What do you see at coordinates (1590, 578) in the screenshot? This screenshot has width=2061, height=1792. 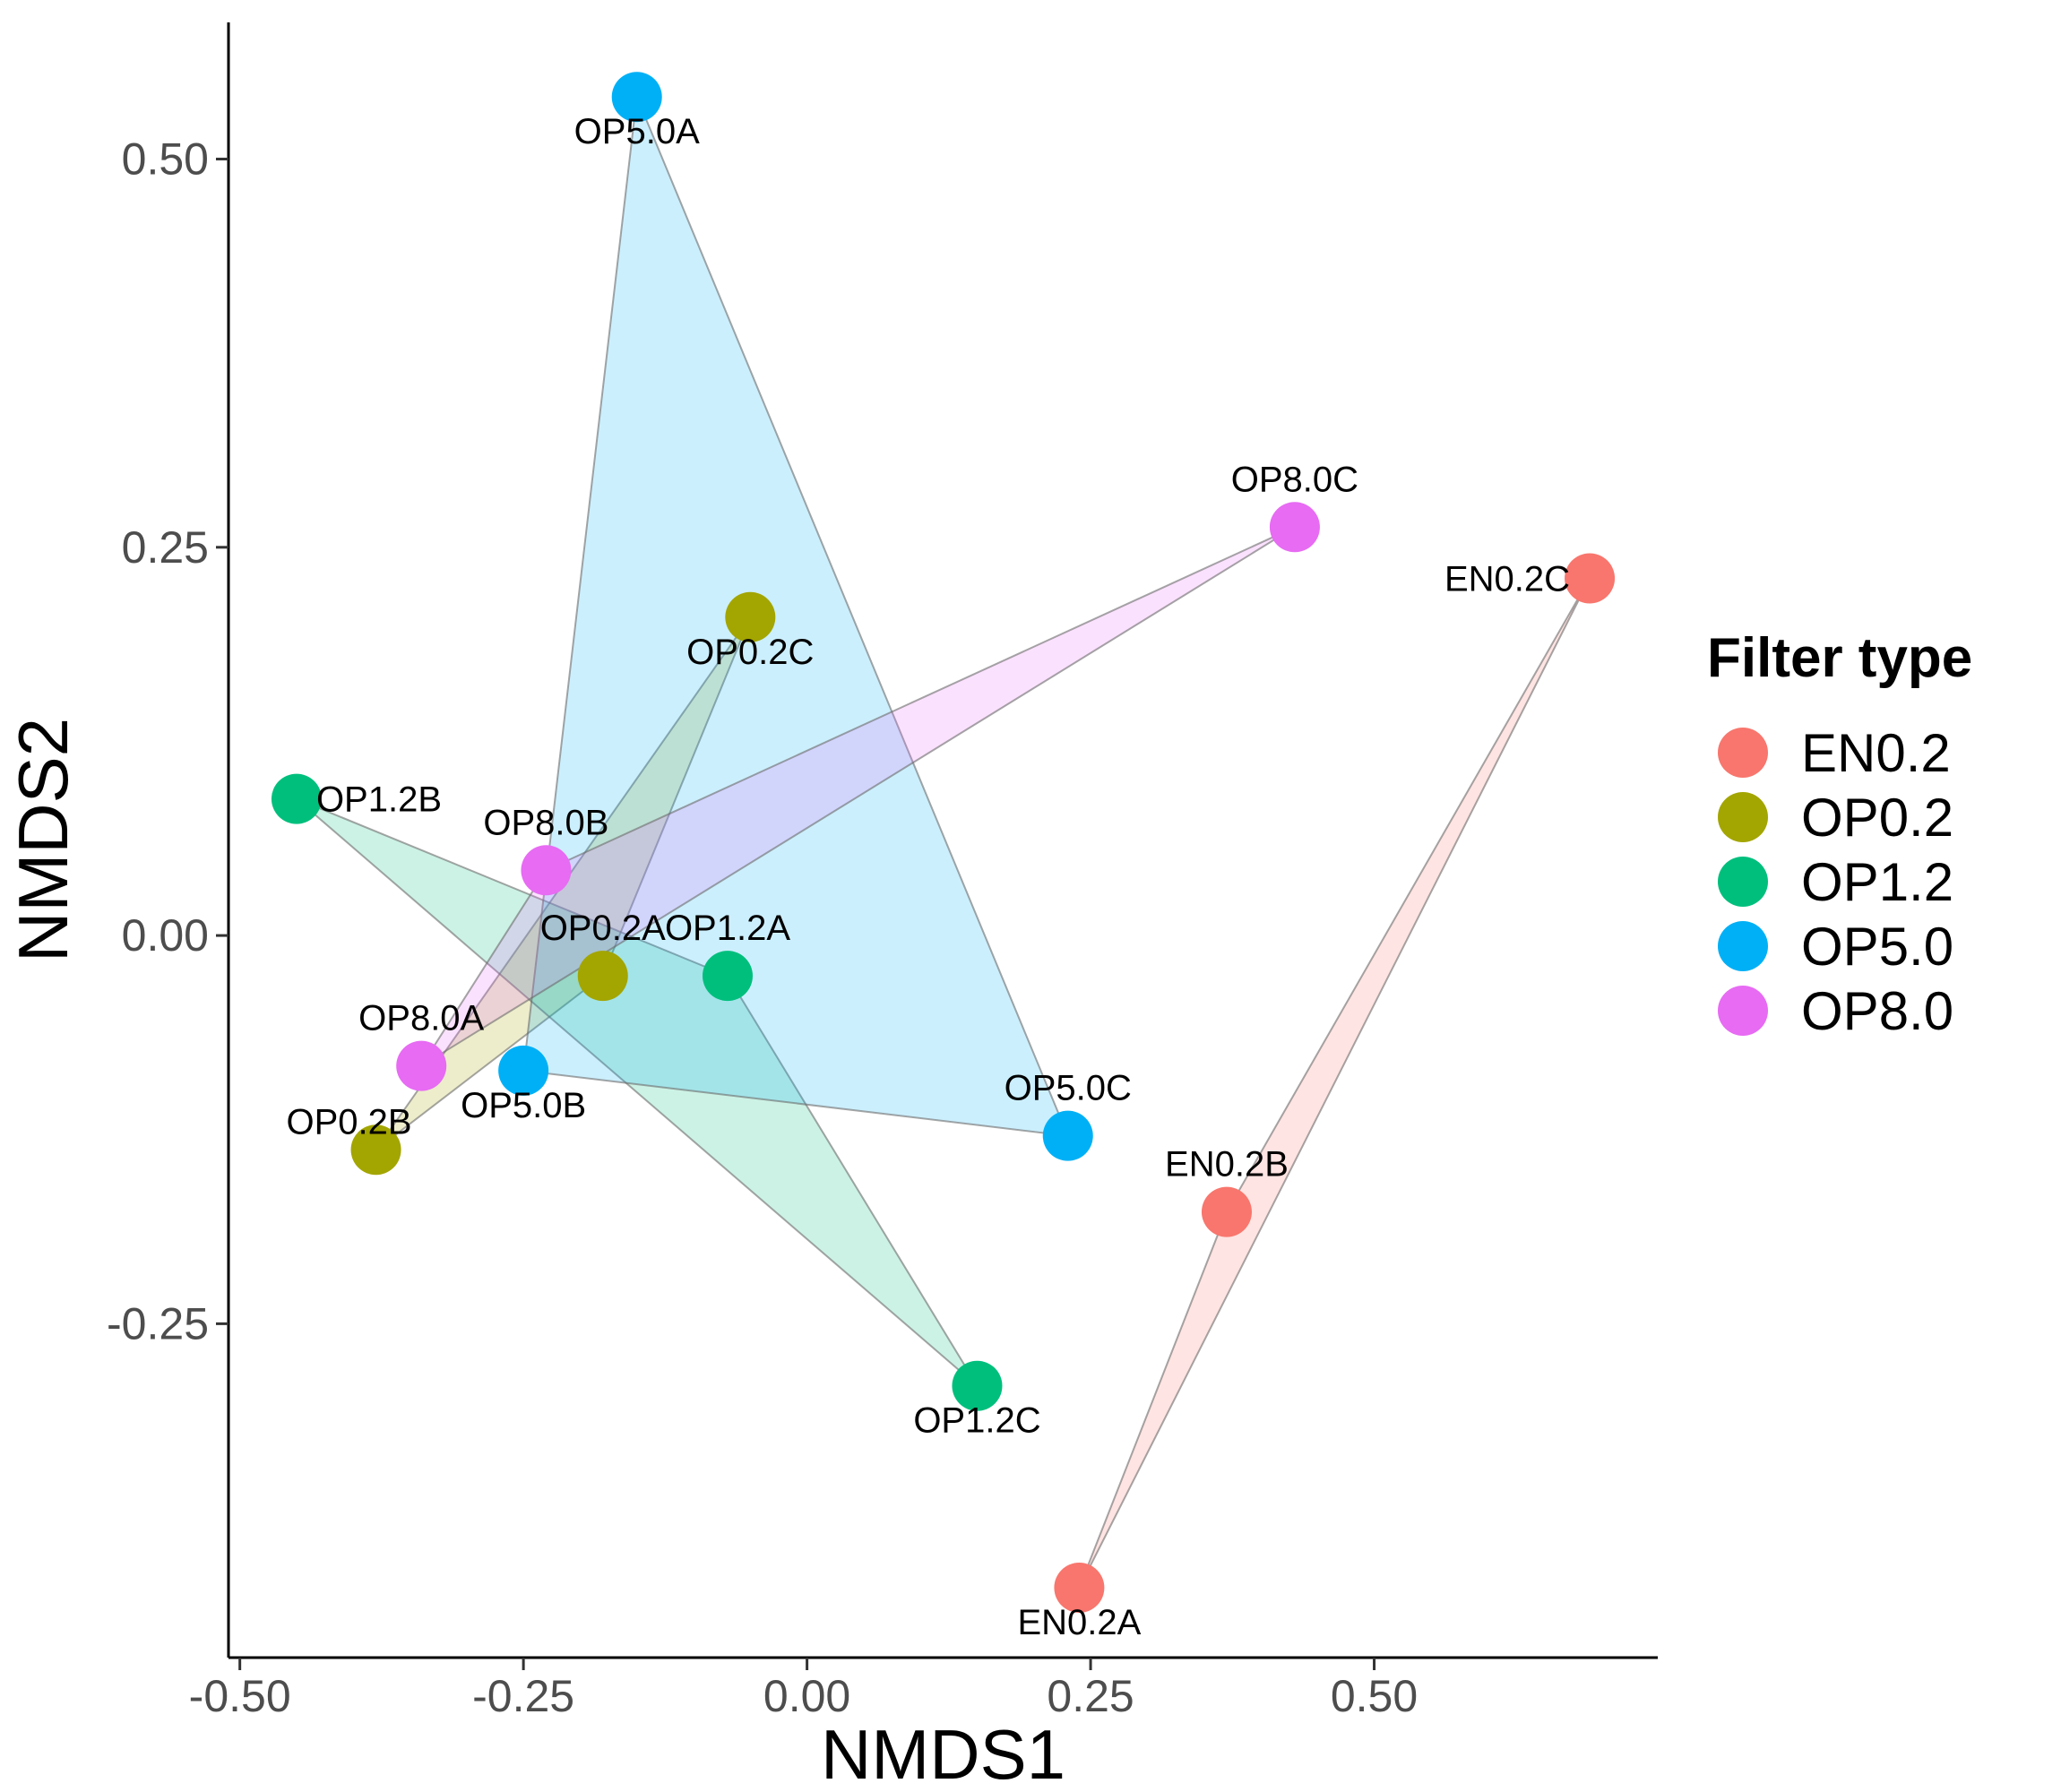 I see `point-en0-2c` at bounding box center [1590, 578].